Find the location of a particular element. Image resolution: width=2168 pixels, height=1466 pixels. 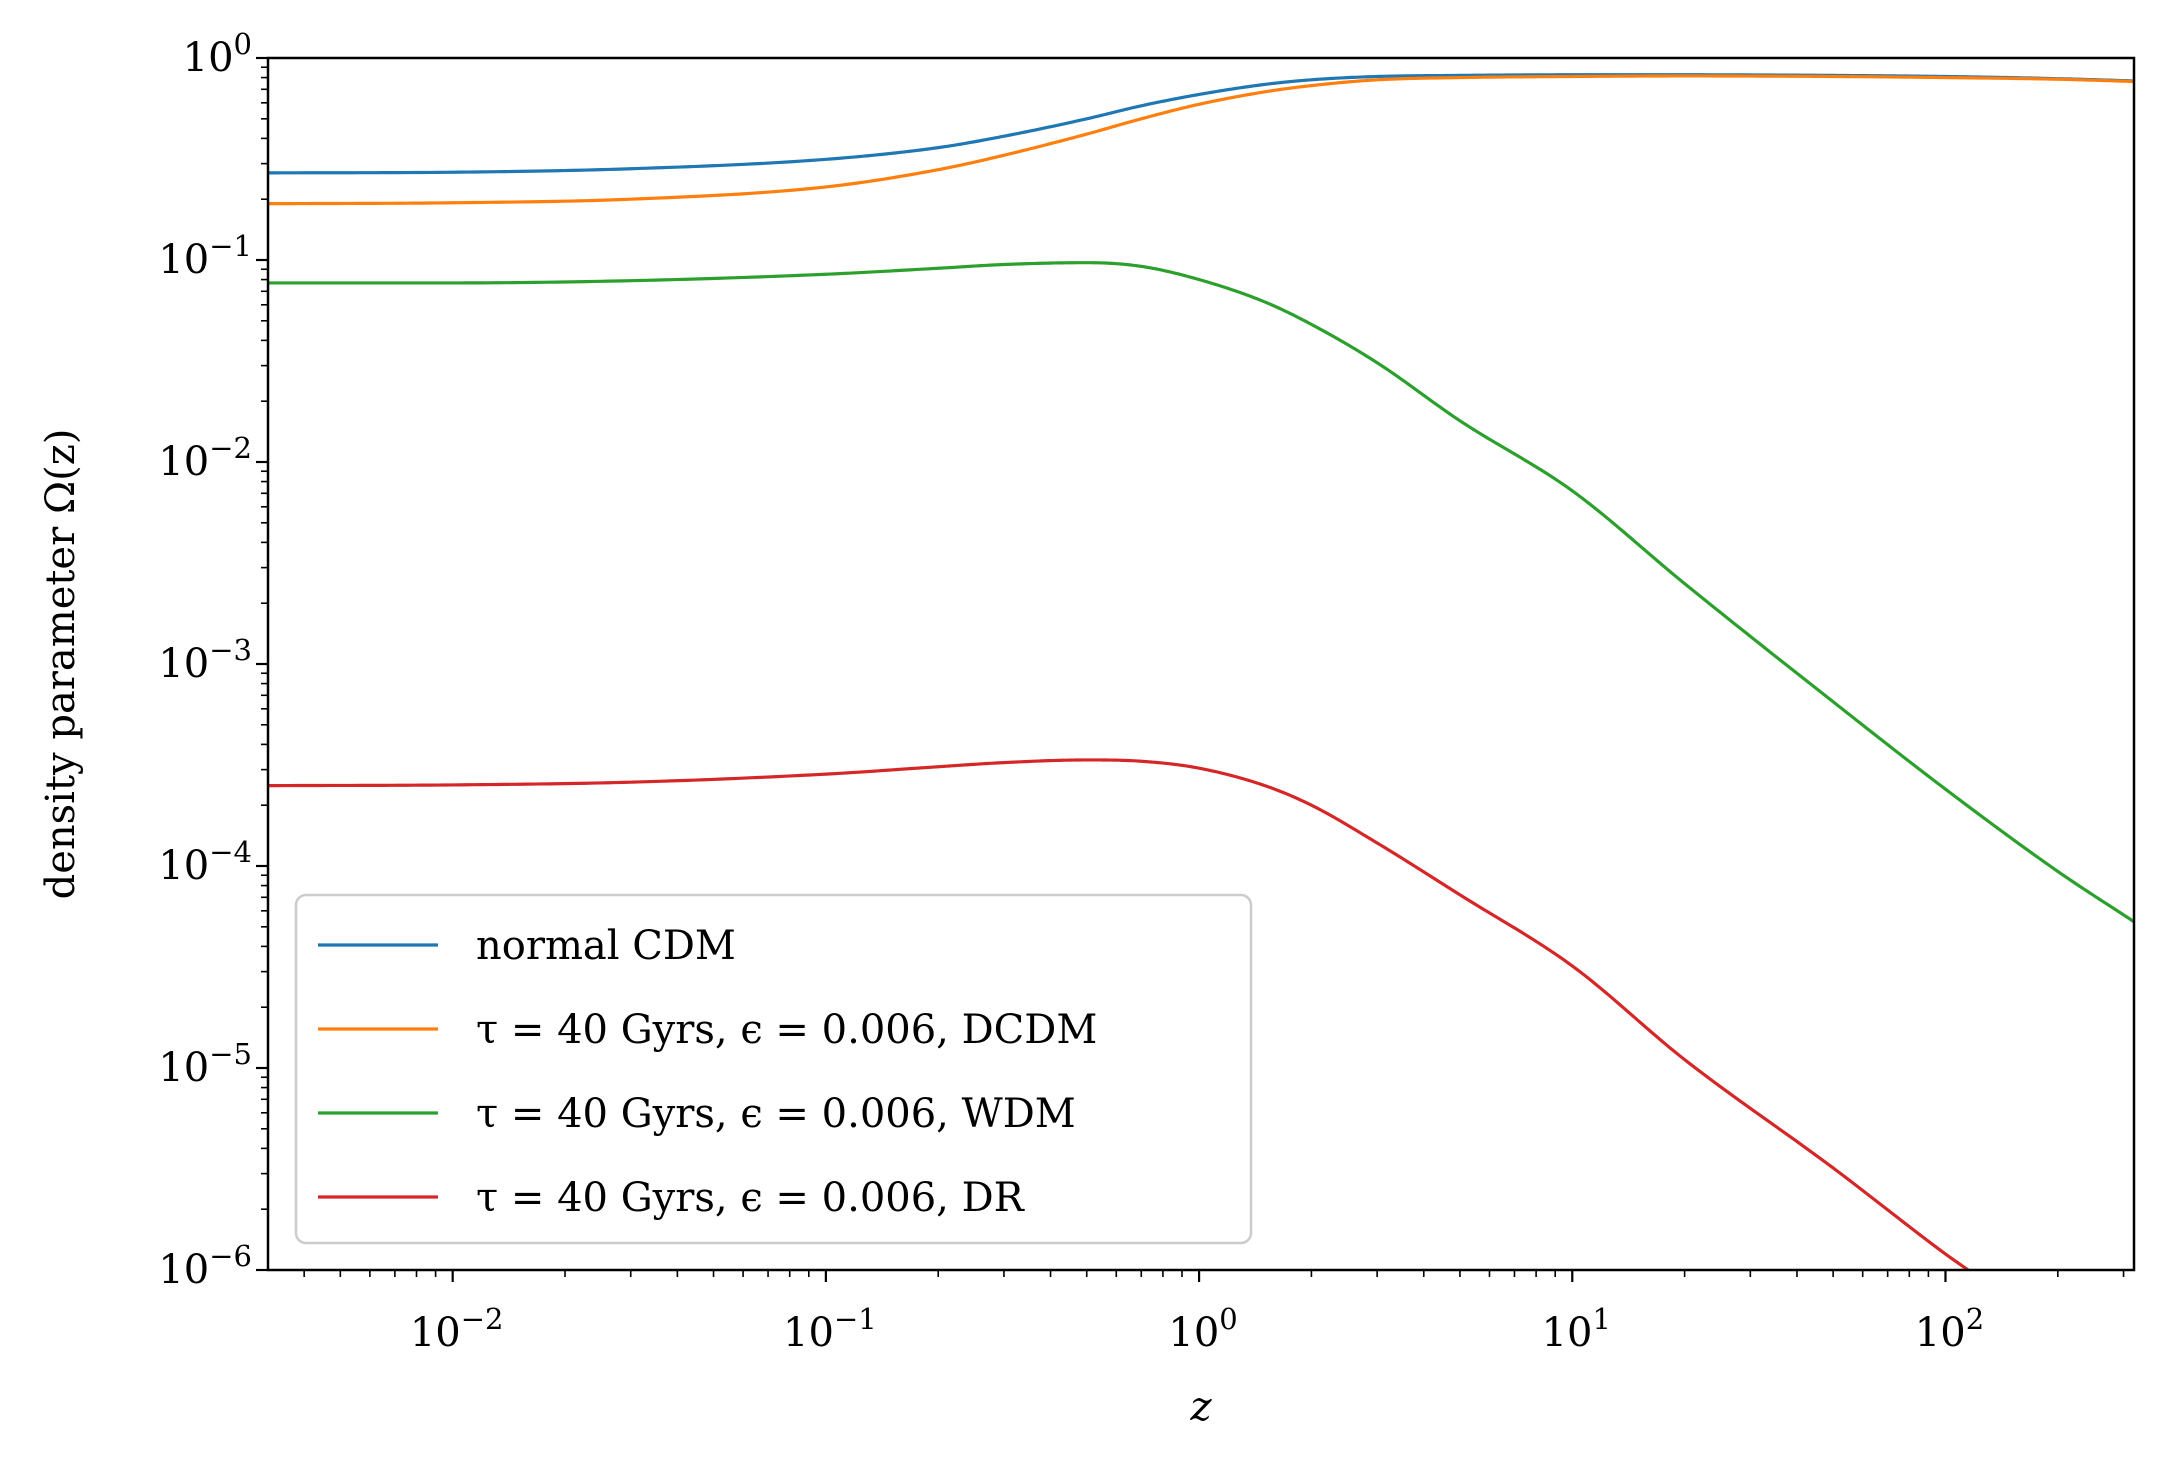

x-tick-labels: 10⁻² 10⁻¹ 10⁰ 10¹ 10² is located at coordinates (1197, 1329).